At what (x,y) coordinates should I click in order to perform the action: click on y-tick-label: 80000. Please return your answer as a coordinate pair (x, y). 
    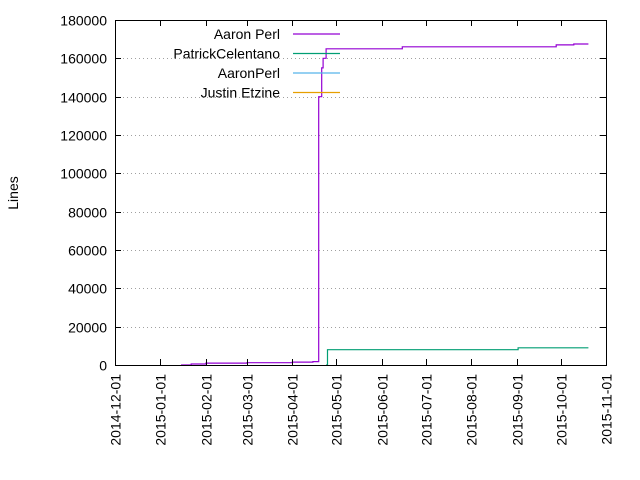
    Looking at the image, I should click on (87, 213).